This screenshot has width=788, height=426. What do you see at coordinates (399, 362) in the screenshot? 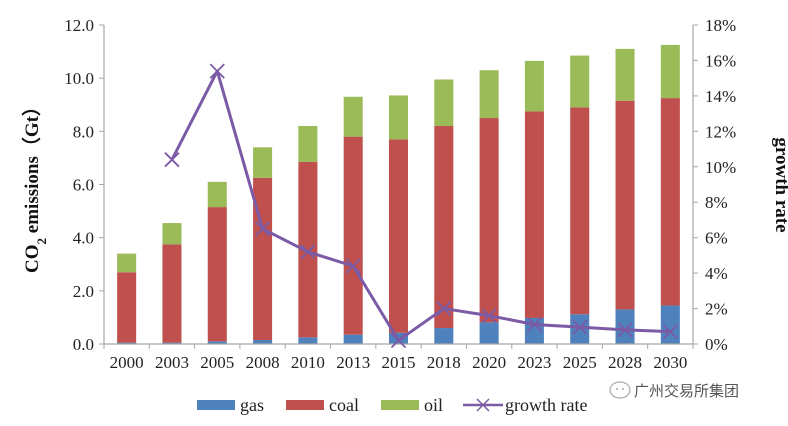
I see `x-tick-label: 2015` at bounding box center [399, 362].